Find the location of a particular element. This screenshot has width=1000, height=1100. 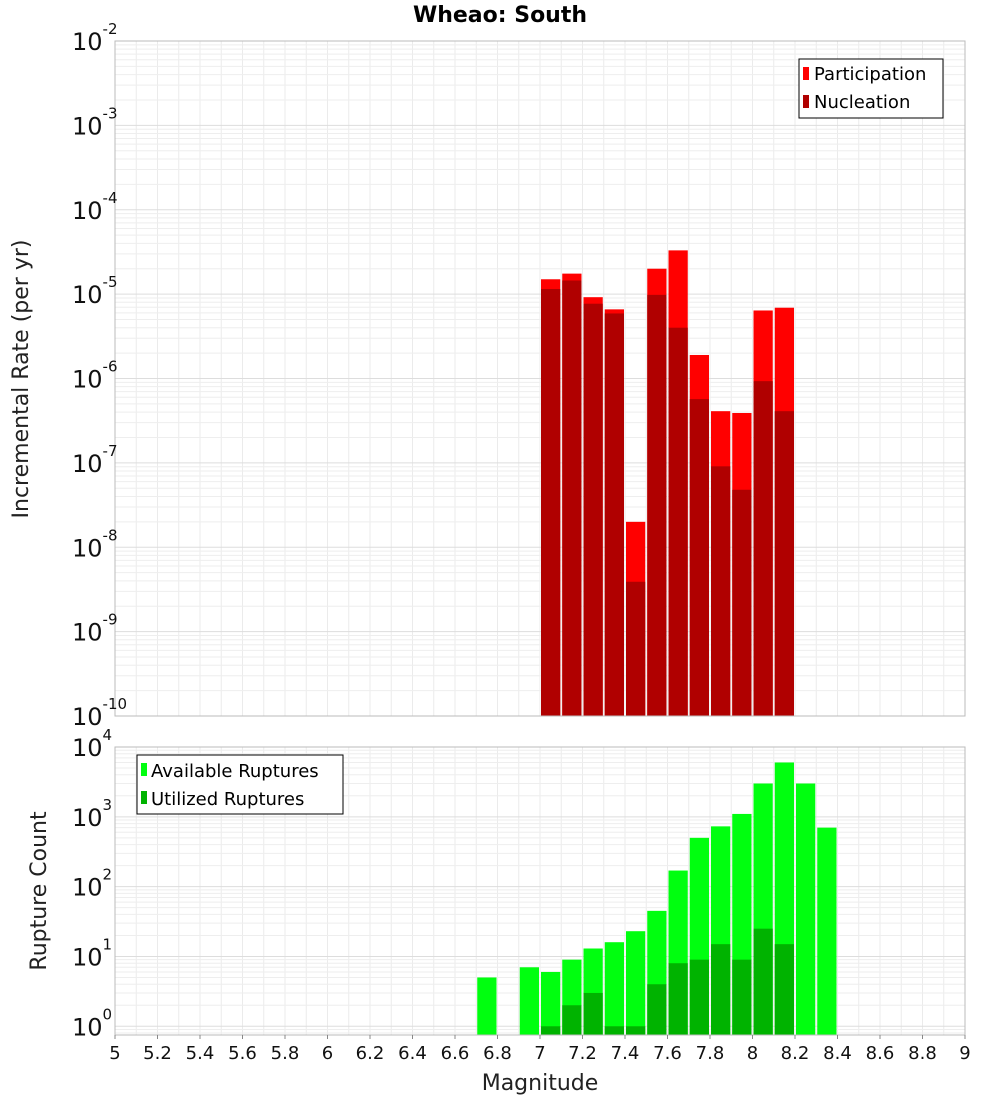

x-tick-label: 5 is located at coordinates (114, 1053).